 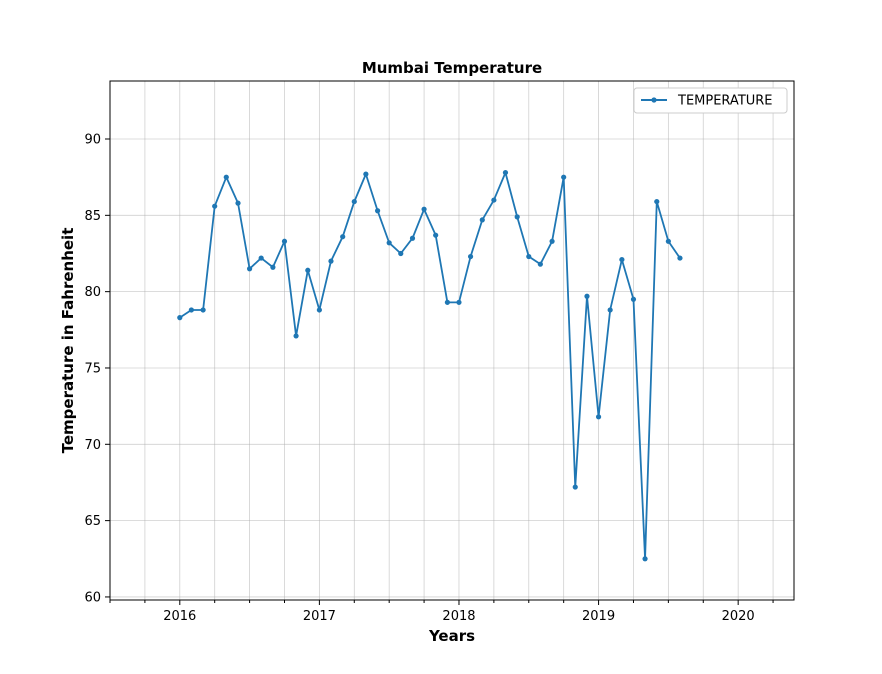 What do you see at coordinates (598, 616) in the screenshot?
I see `x-tick-label: 2019` at bounding box center [598, 616].